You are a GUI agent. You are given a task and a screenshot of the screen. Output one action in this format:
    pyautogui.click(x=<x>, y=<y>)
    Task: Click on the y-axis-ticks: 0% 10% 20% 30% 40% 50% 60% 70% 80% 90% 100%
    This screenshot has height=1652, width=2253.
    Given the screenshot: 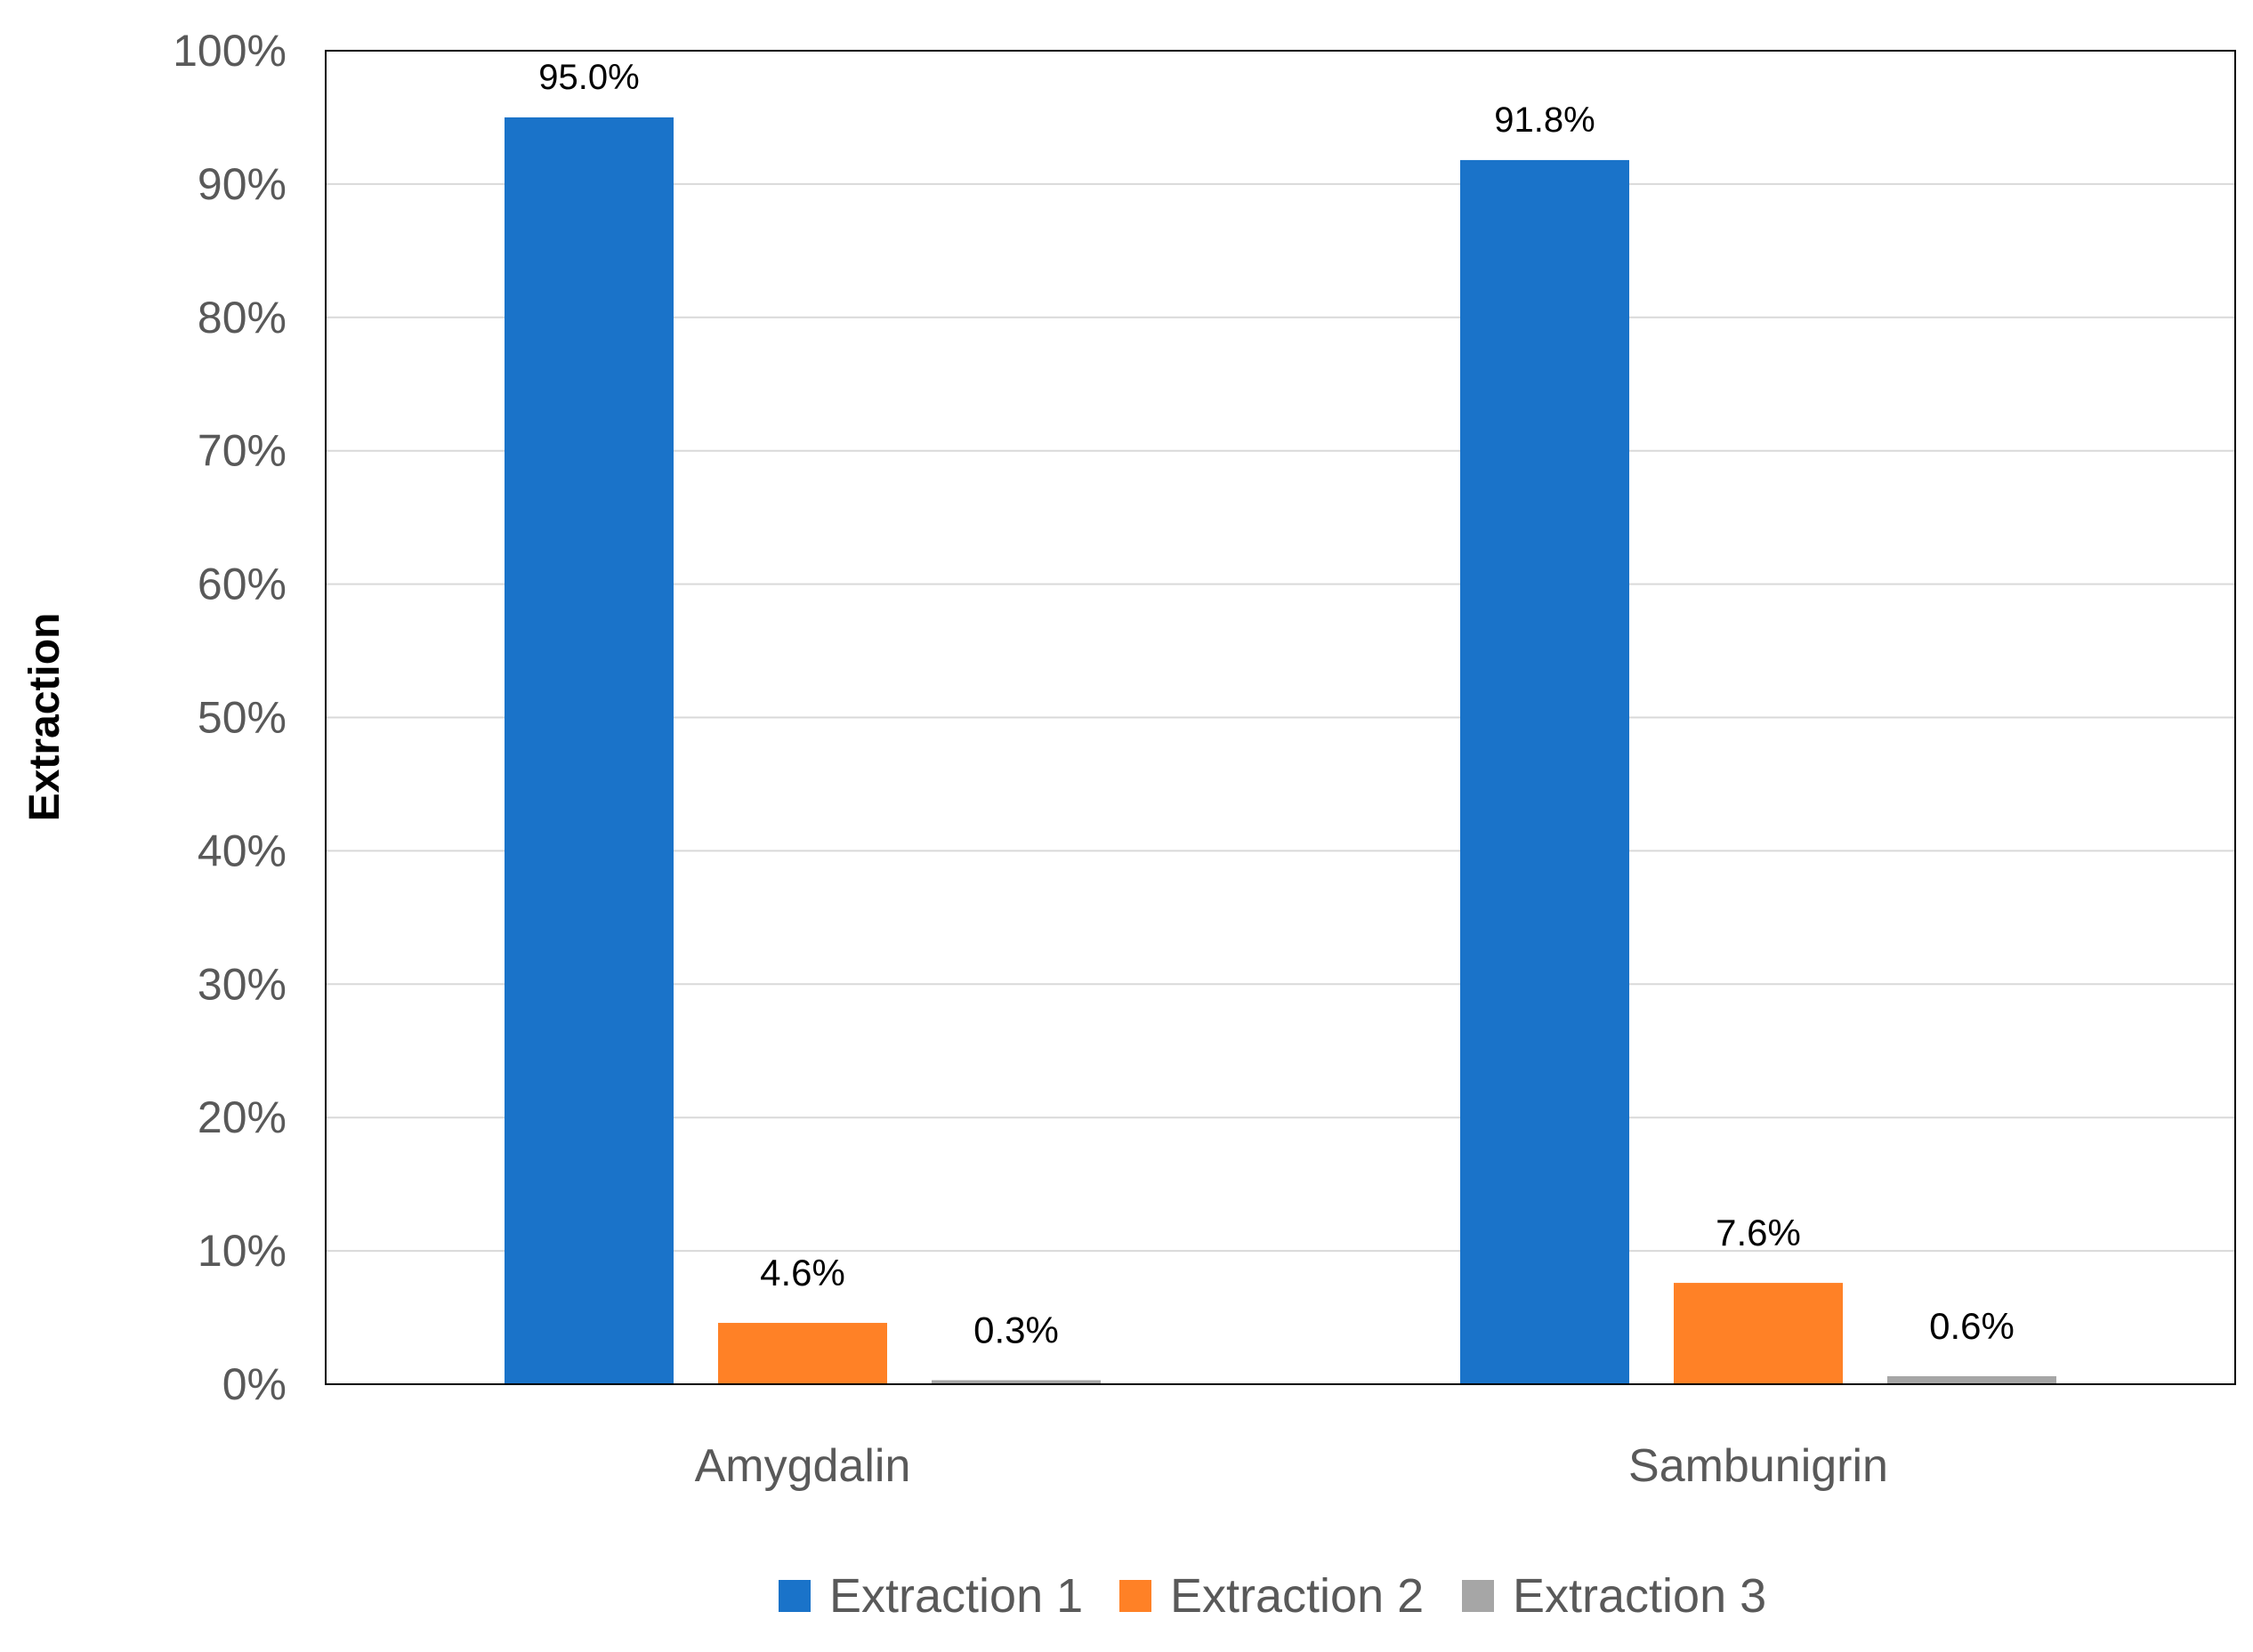 What is the action you would take?
    pyautogui.click(x=230, y=717)
    